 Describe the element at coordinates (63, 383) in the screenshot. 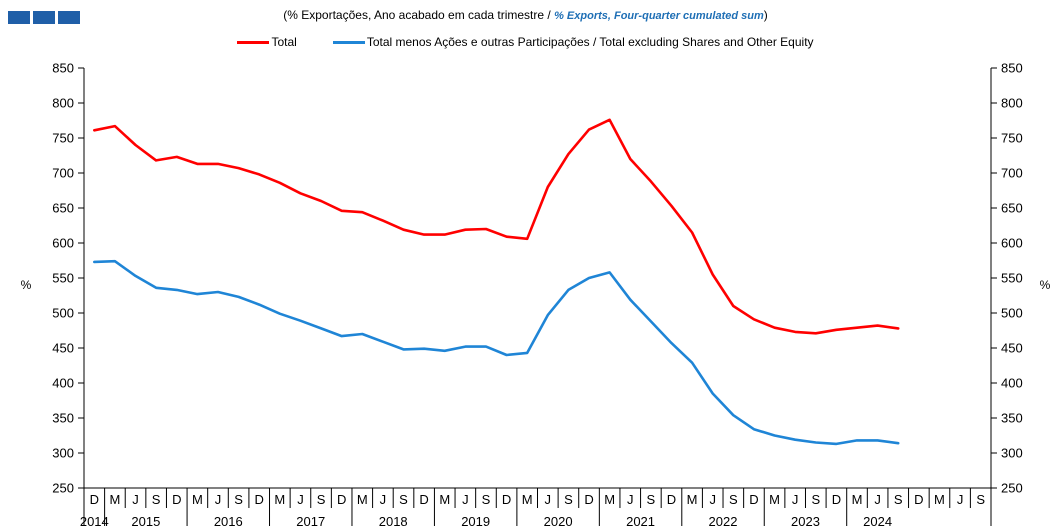

I see `y-tick-label-left: 400` at that location.